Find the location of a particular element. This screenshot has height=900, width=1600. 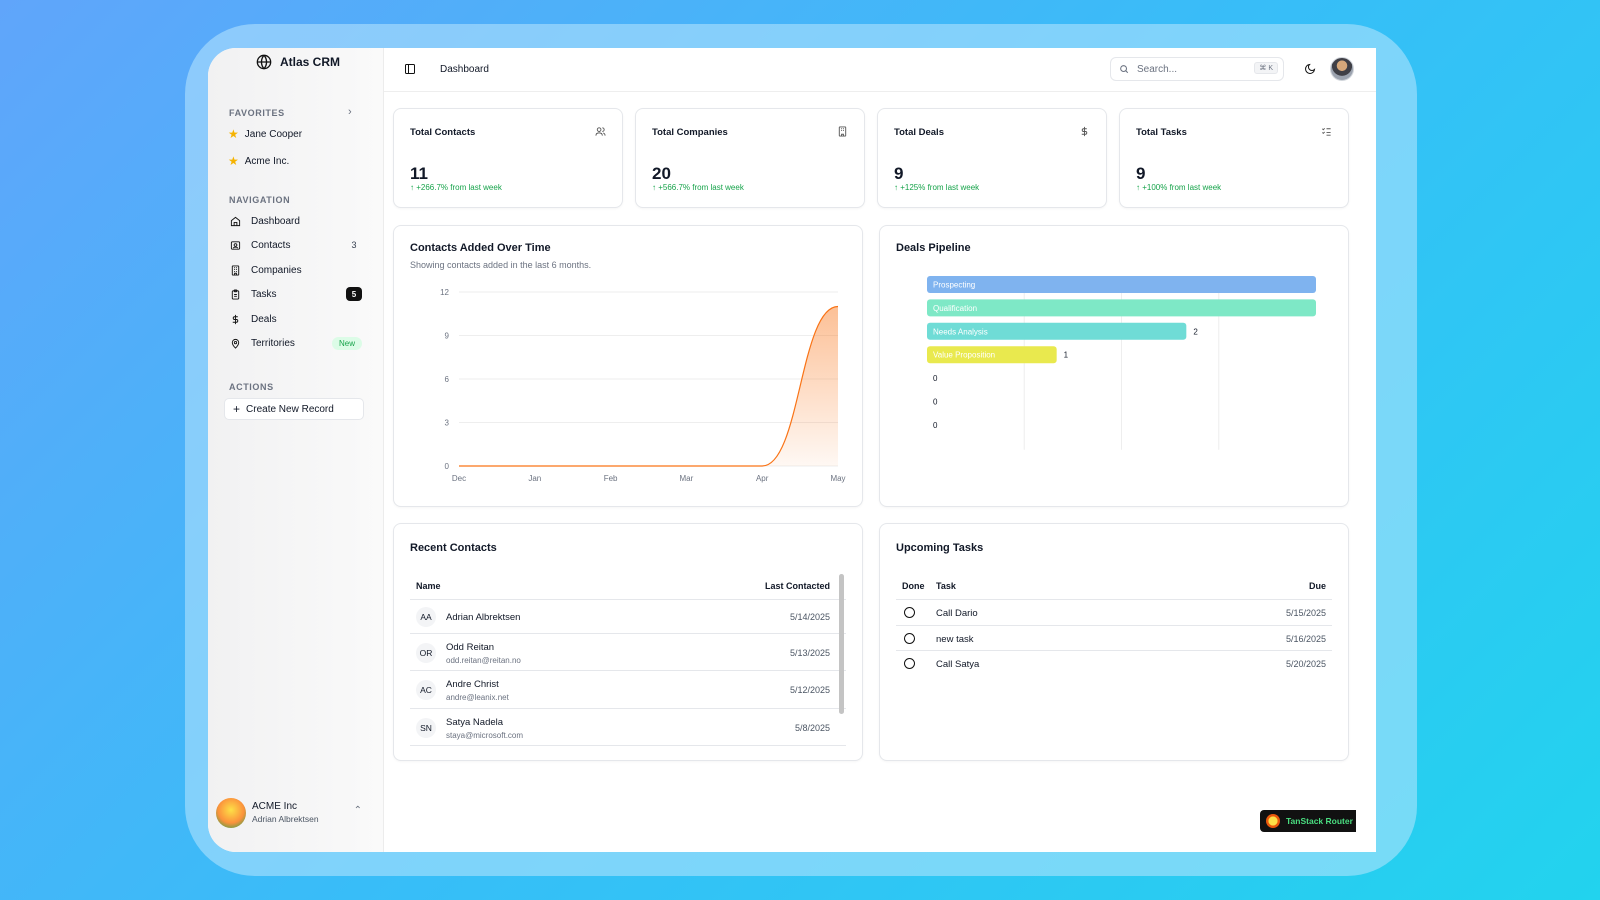

devtools-label: TanStack Router is located at coordinates (1319, 821).